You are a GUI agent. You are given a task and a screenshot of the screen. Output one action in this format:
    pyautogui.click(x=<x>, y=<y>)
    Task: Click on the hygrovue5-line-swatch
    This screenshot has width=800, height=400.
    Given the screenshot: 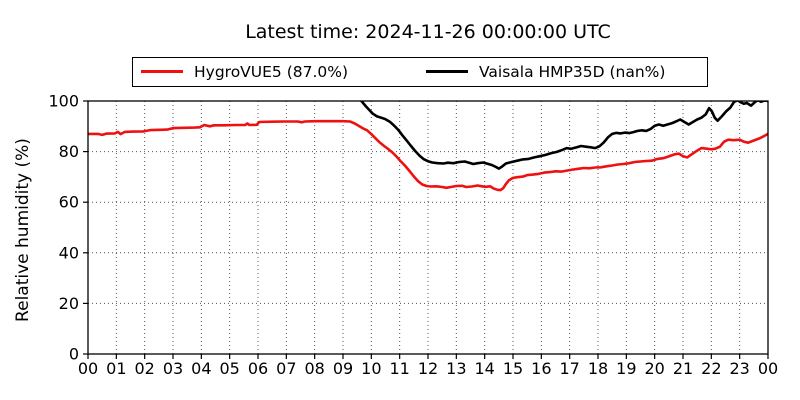 What is the action you would take?
    pyautogui.click(x=162, y=71)
    